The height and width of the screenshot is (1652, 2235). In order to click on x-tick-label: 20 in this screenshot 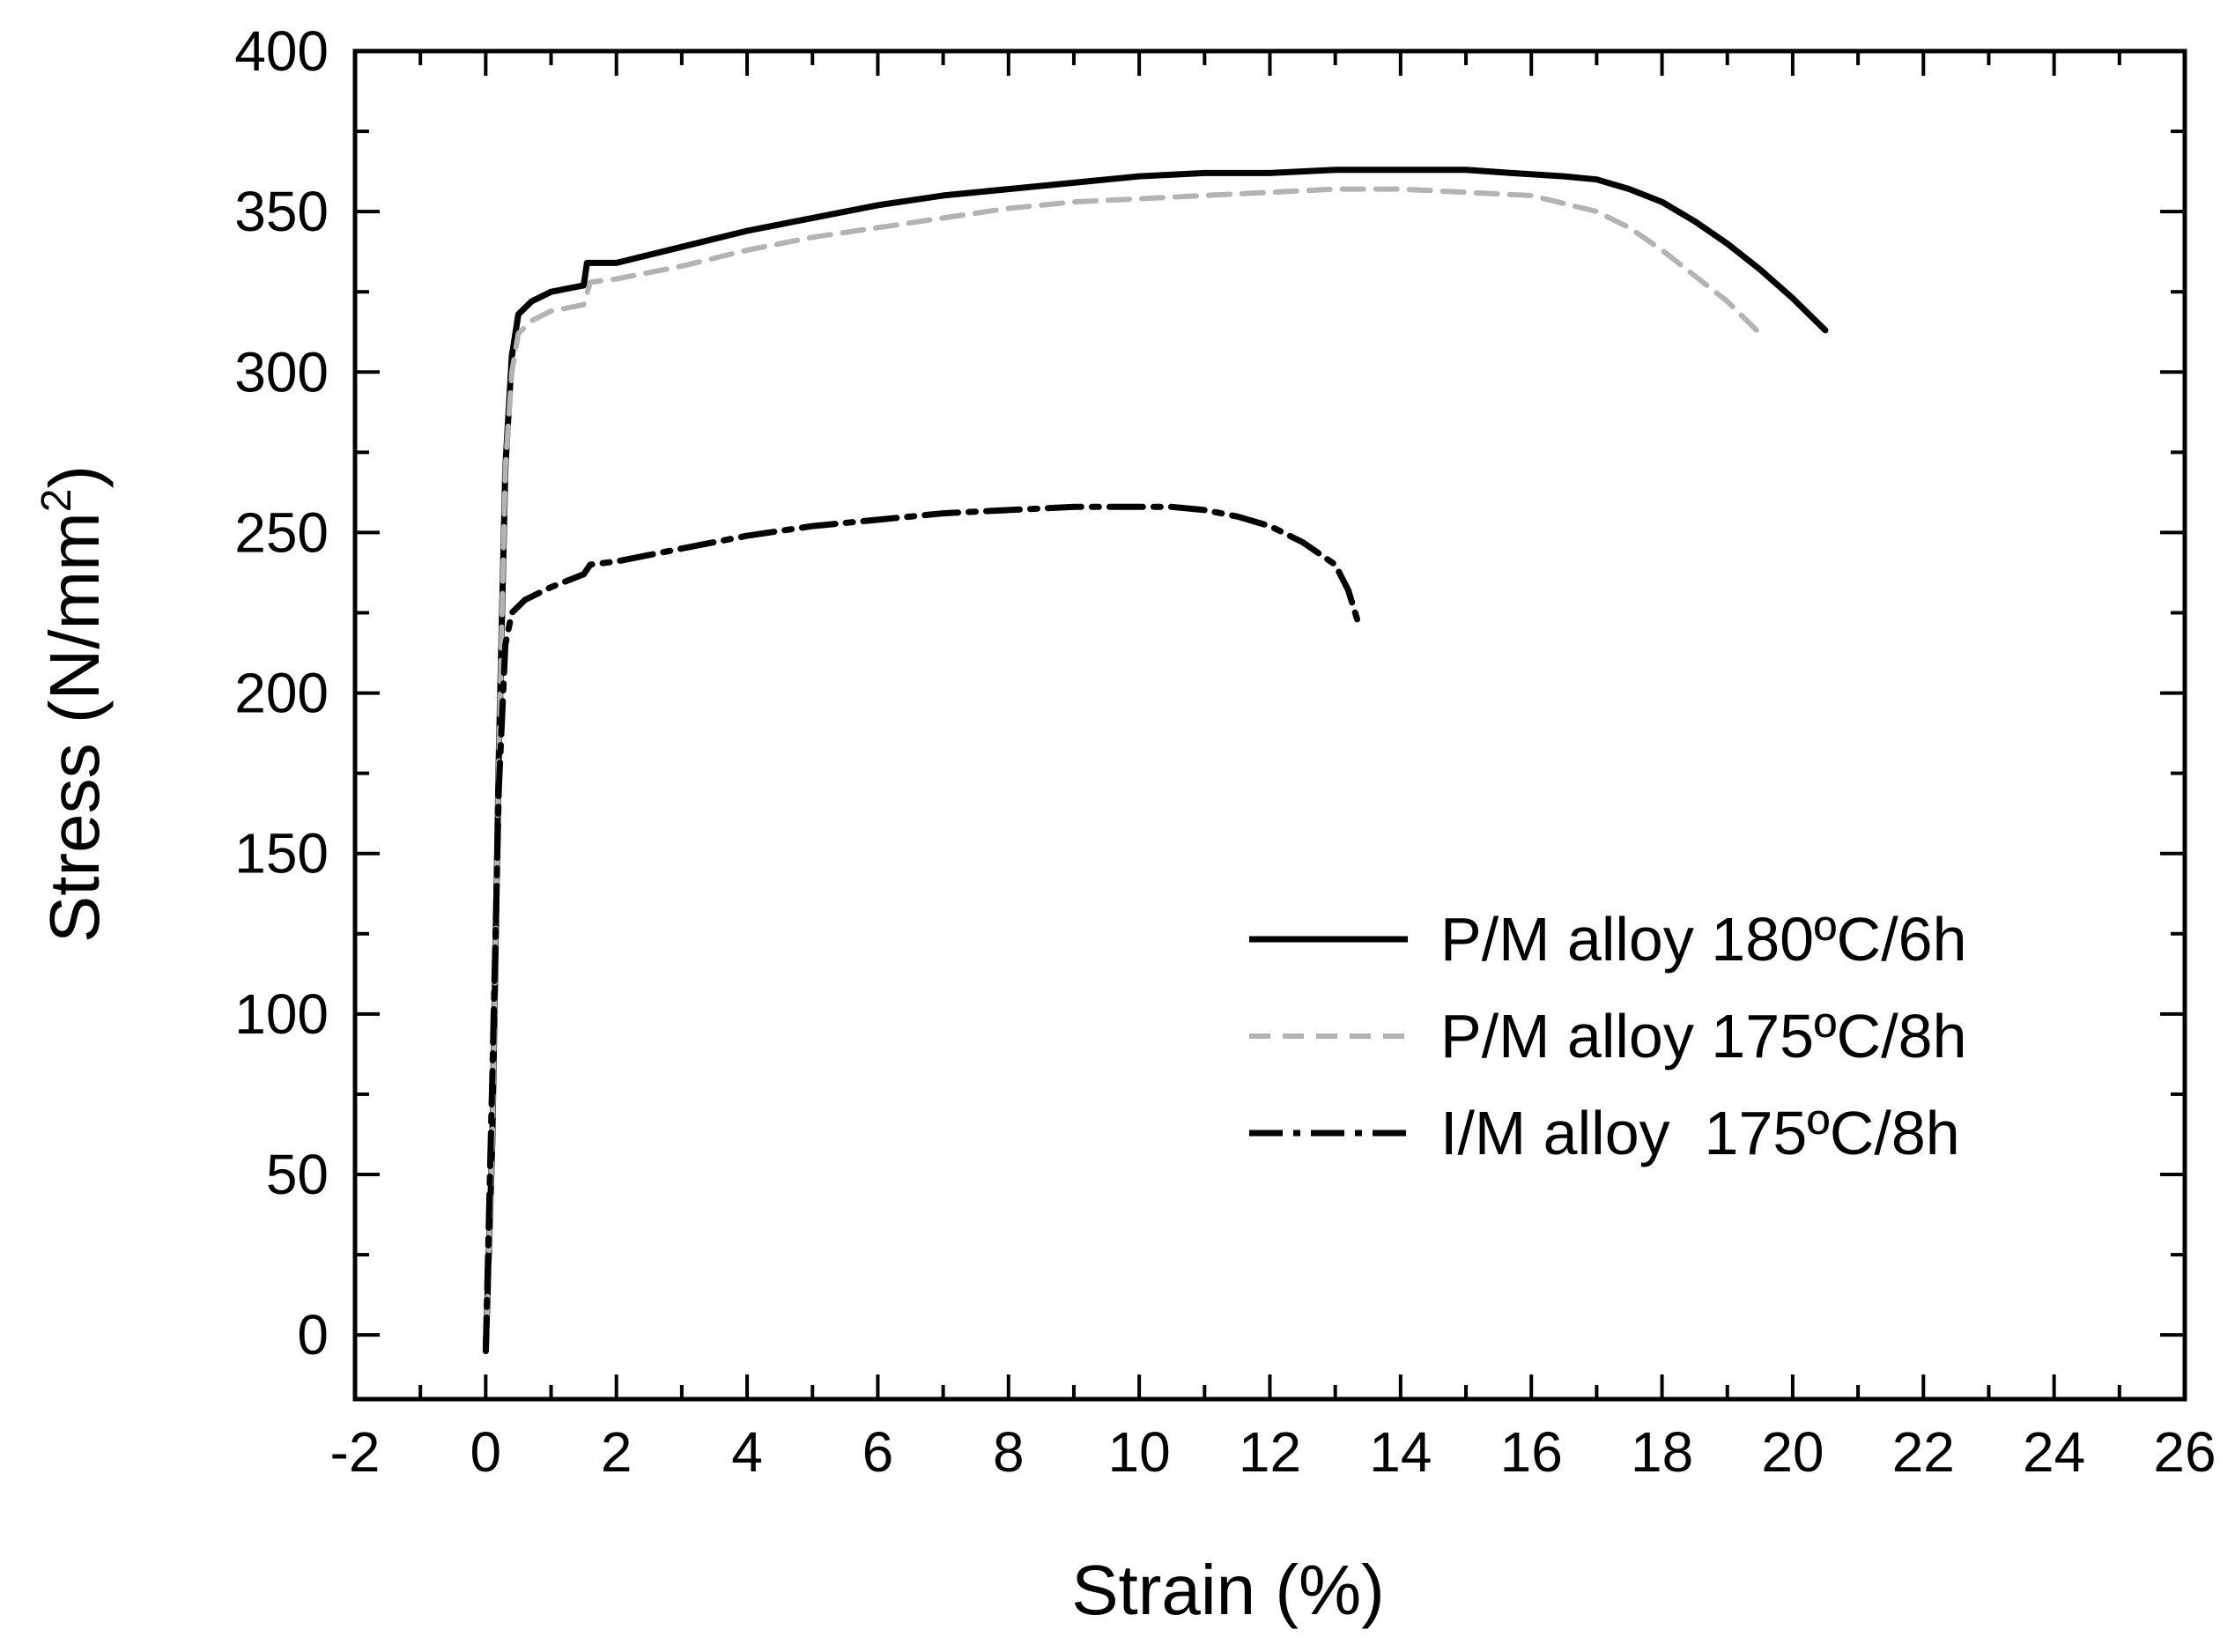, I will do `click(1793, 1452)`.